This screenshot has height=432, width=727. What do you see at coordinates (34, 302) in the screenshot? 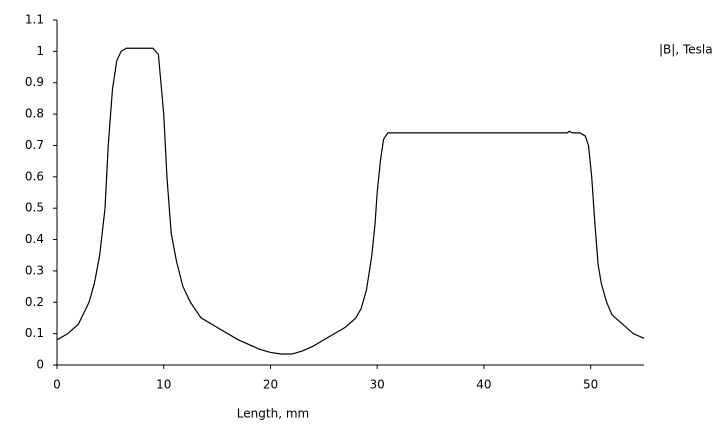
I see `y-tick-label: 0.2` at bounding box center [34, 302].